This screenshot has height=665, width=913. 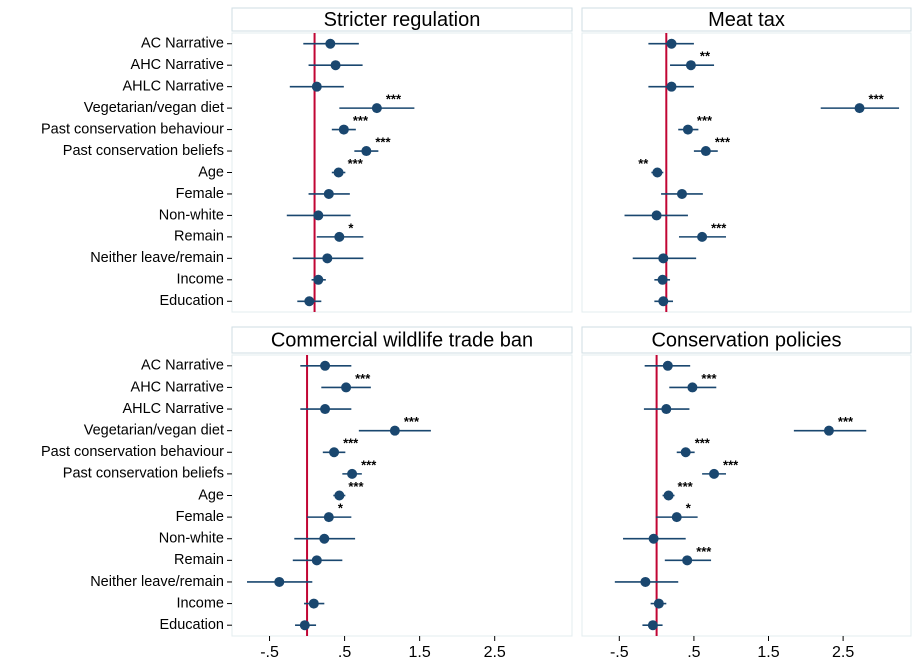 What do you see at coordinates (143, 474) in the screenshot?
I see `y-tick-label: Past conservation beliefs` at bounding box center [143, 474].